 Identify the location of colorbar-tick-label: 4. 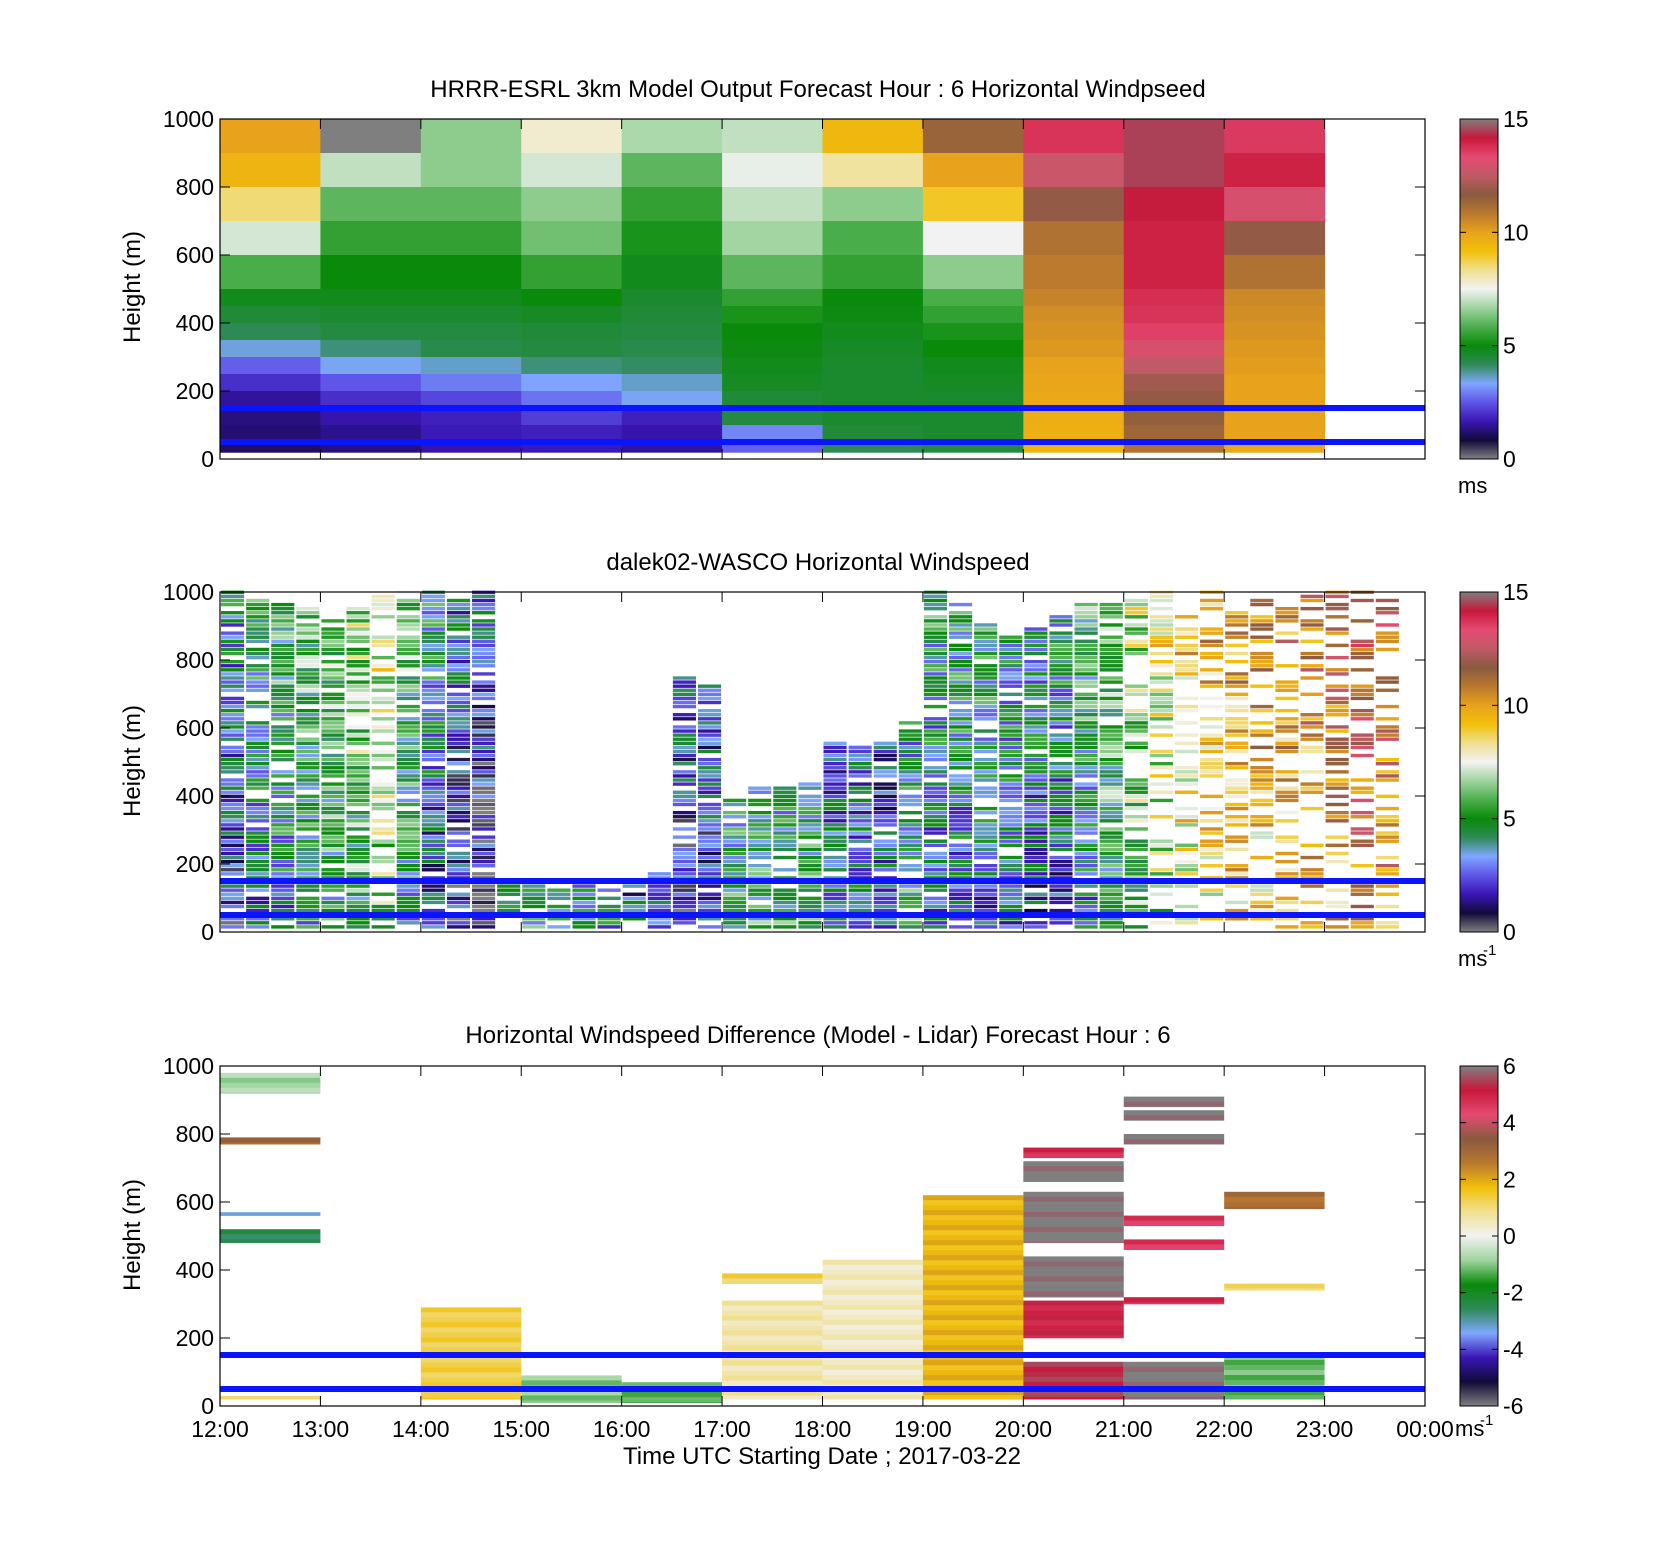
(1509, 1123).